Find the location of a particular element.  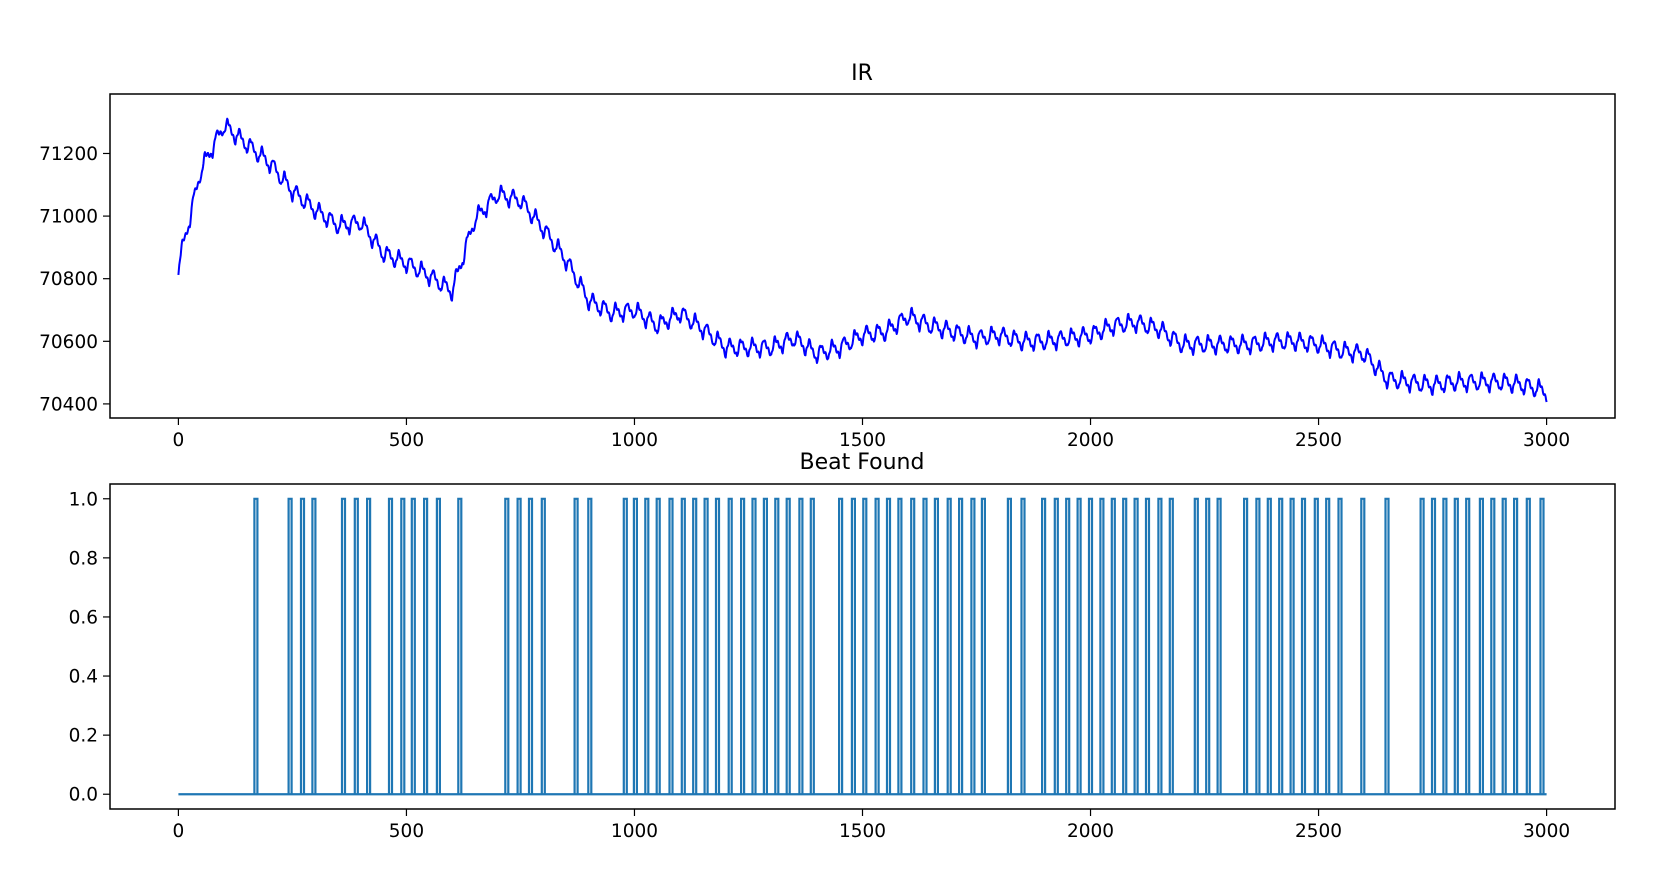

ir-x-tick-label: 500 is located at coordinates (406, 440).